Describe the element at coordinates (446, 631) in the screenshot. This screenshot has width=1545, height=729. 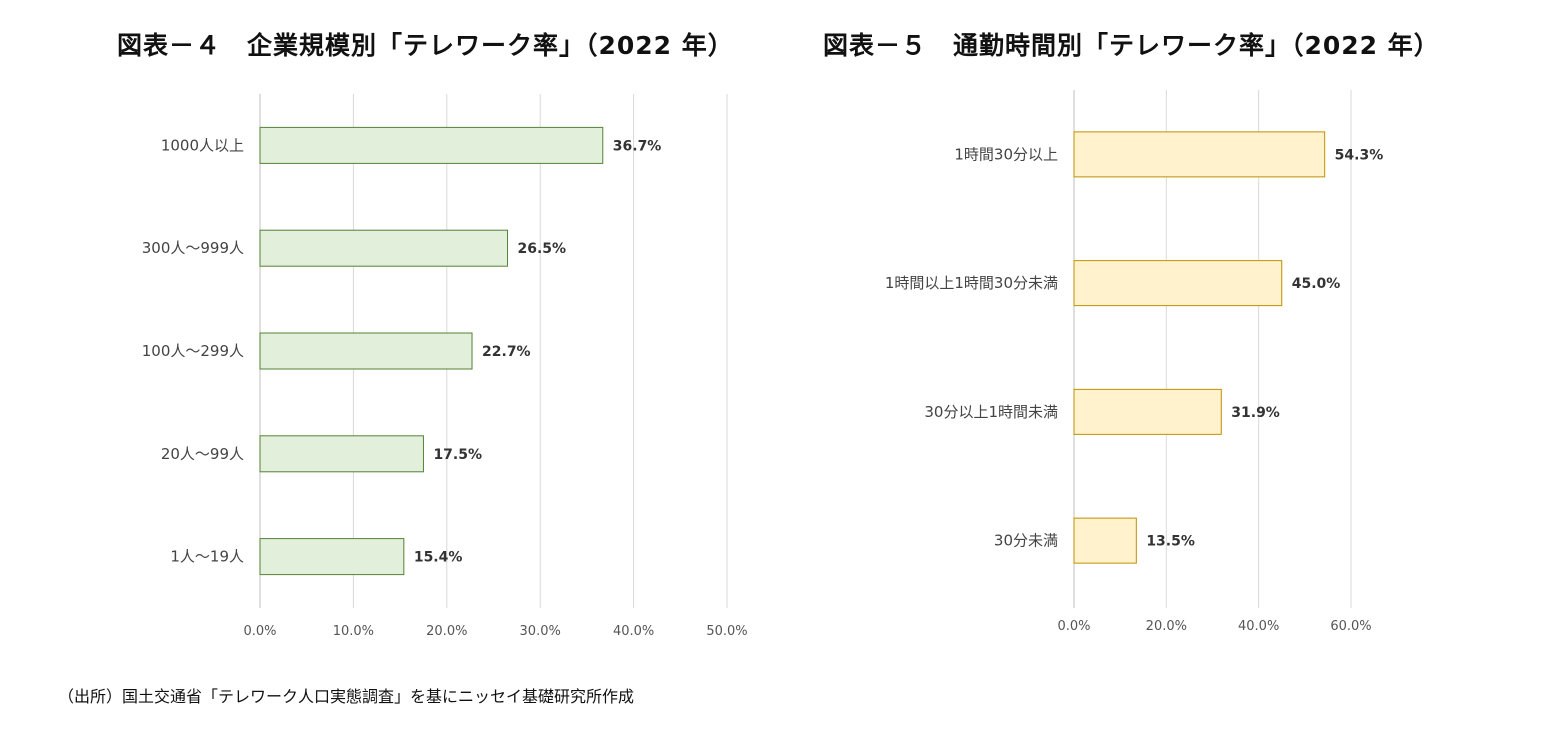
I see `company-size-x-tick-label: 20.0%` at that location.